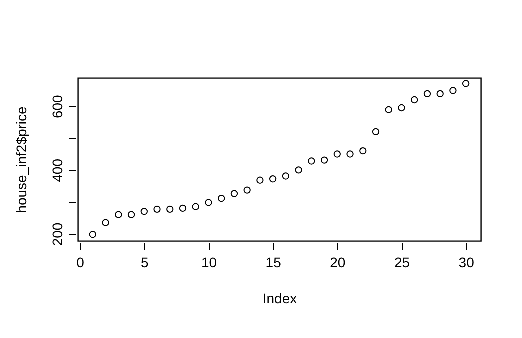 This screenshot has height=338, width=522. Describe the element at coordinates (338, 262) in the screenshot. I see `x-tick-label: 20` at that location.